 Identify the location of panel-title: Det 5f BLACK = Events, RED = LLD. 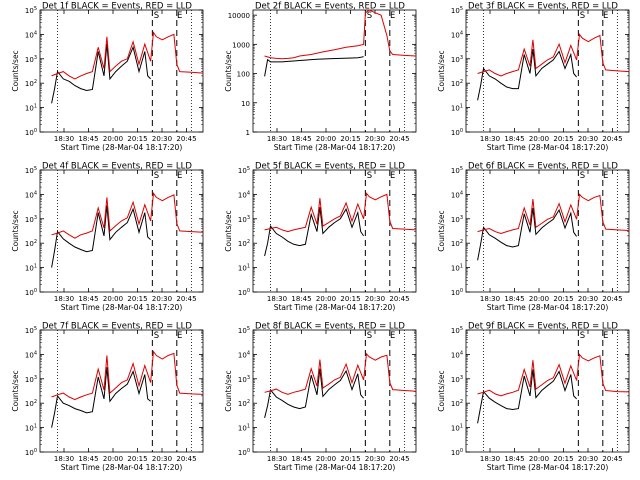
(330, 167).